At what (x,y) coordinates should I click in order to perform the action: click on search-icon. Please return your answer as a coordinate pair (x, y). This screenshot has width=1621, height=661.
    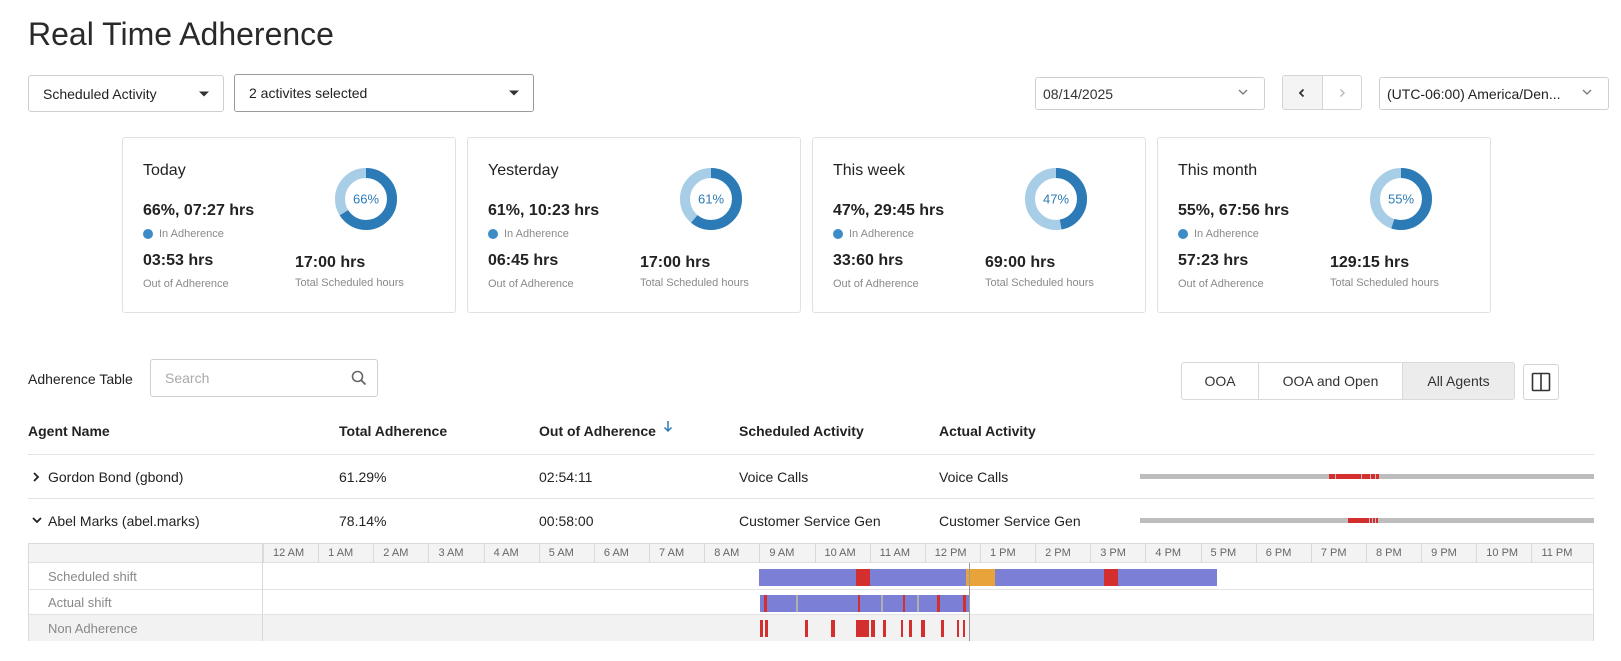
    Looking at the image, I should click on (359, 378).